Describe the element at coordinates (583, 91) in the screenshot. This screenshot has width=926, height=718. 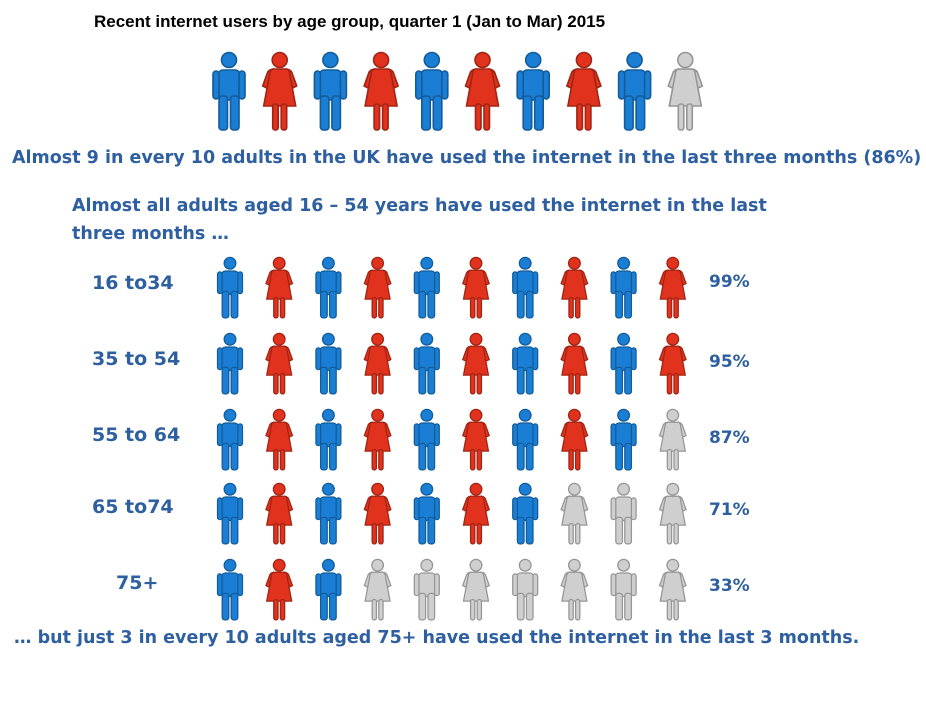
I see `overall-icon-8-female-person-icon` at that location.